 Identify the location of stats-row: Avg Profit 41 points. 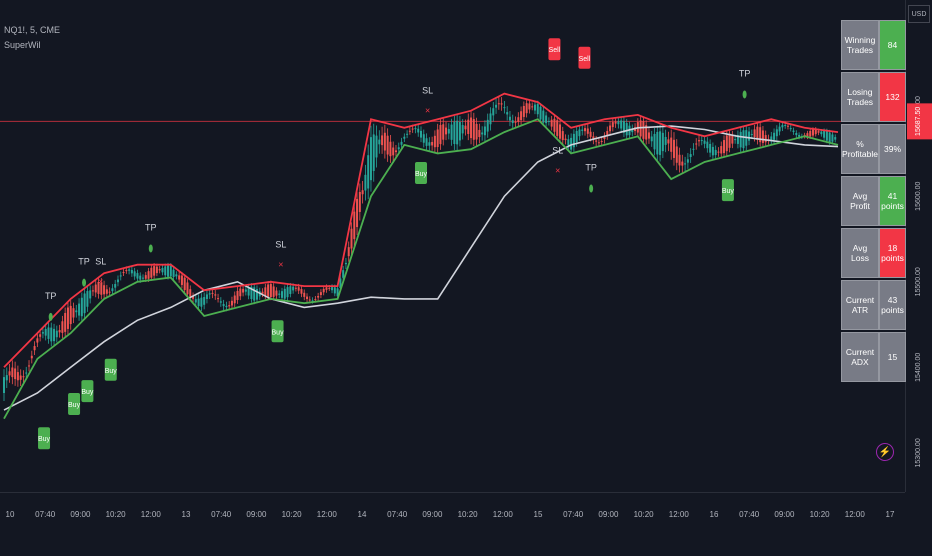
(874, 201).